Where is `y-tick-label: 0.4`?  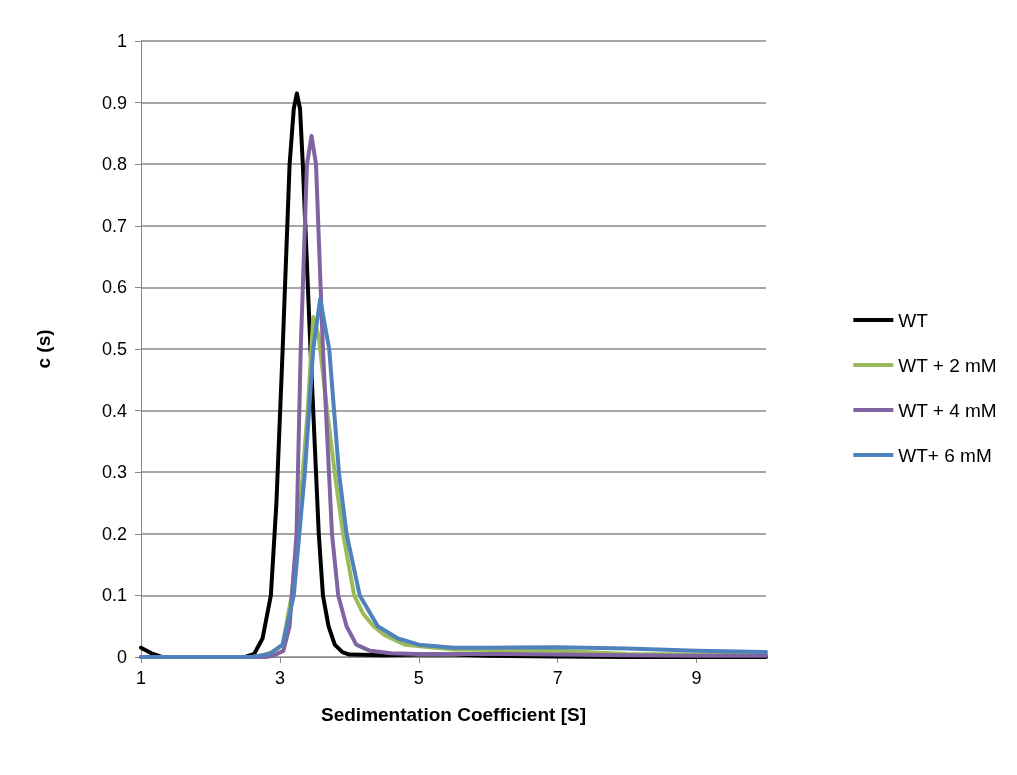 y-tick-label: 0.4 is located at coordinates (114, 410).